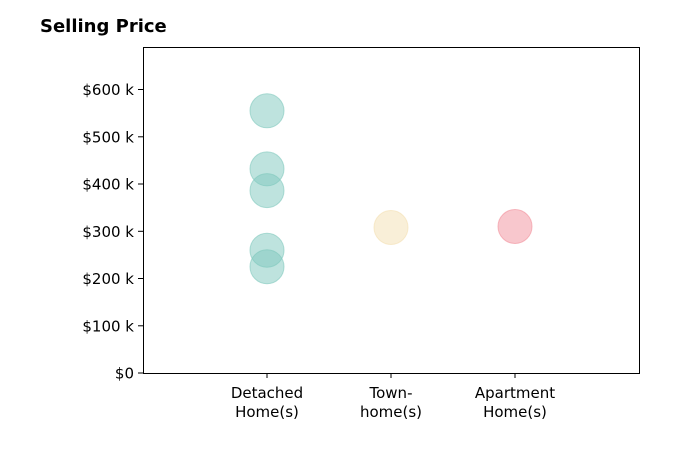 Image resolution: width=679 pixels, height=462 pixels. What do you see at coordinates (108, 137) in the screenshot?
I see `y-tick-label: $500 k` at bounding box center [108, 137].